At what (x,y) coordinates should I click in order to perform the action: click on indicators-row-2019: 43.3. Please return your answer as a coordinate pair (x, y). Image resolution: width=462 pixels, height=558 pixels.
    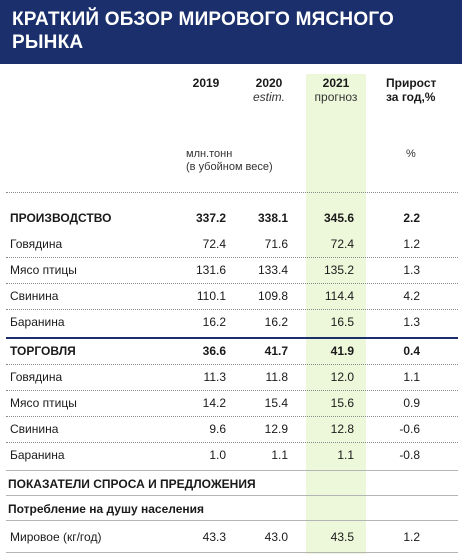
    Looking at the image, I should click on (214, 537).